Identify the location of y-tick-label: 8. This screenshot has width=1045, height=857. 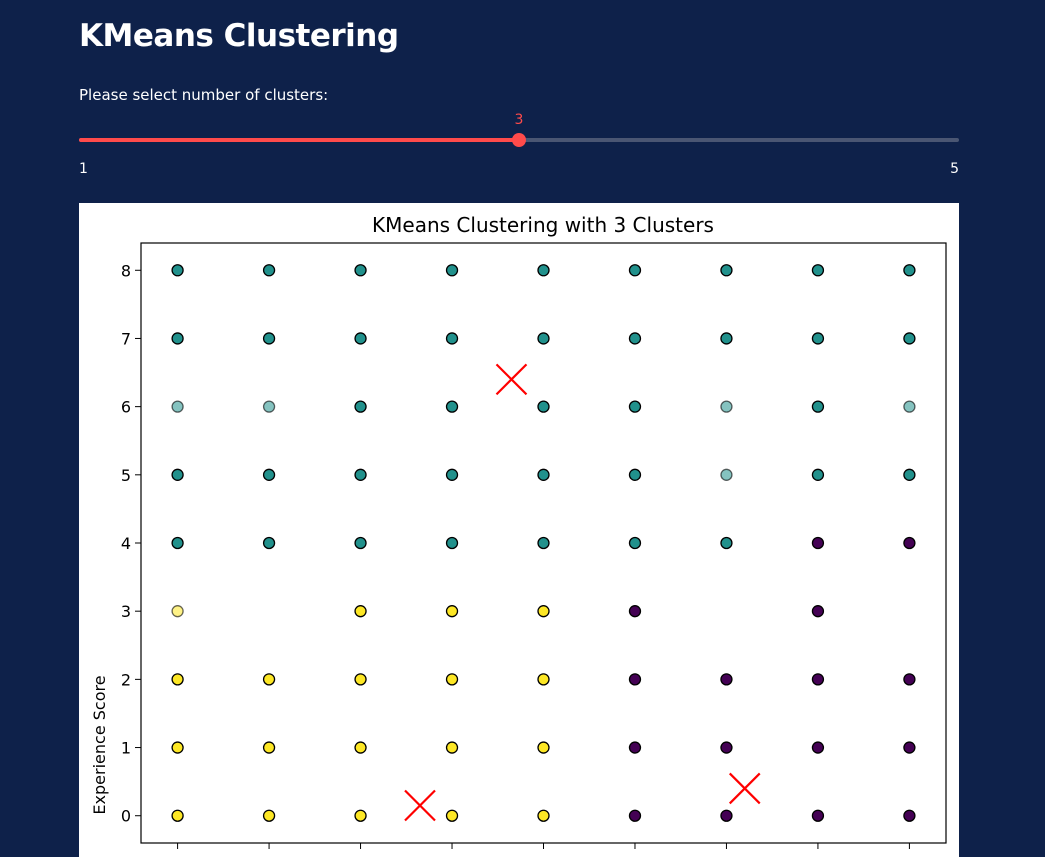
(126, 270).